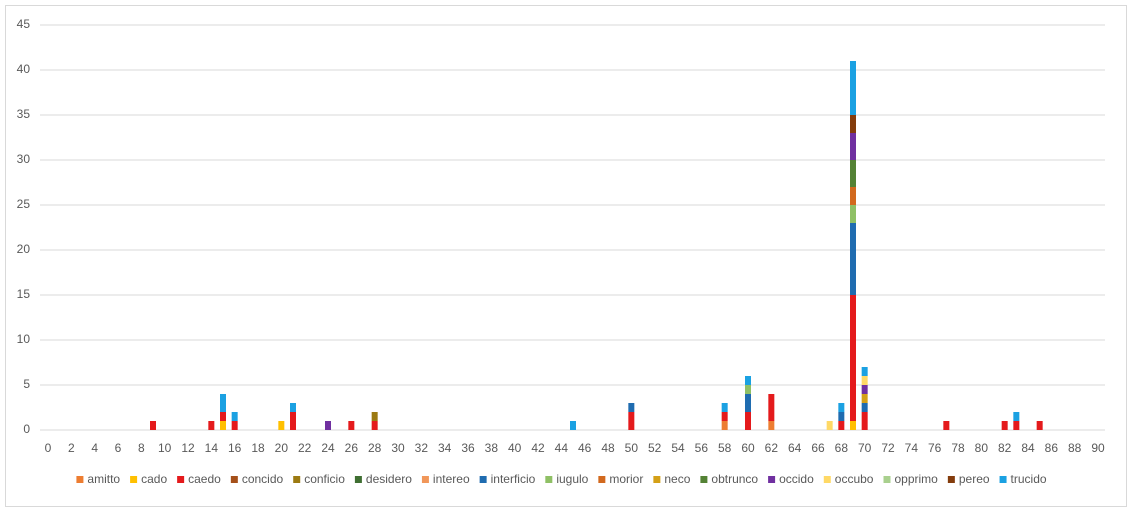 This screenshot has width=1133, height=518. What do you see at coordinates (24, 159) in the screenshot?
I see `y-tick-label: 30` at bounding box center [24, 159].